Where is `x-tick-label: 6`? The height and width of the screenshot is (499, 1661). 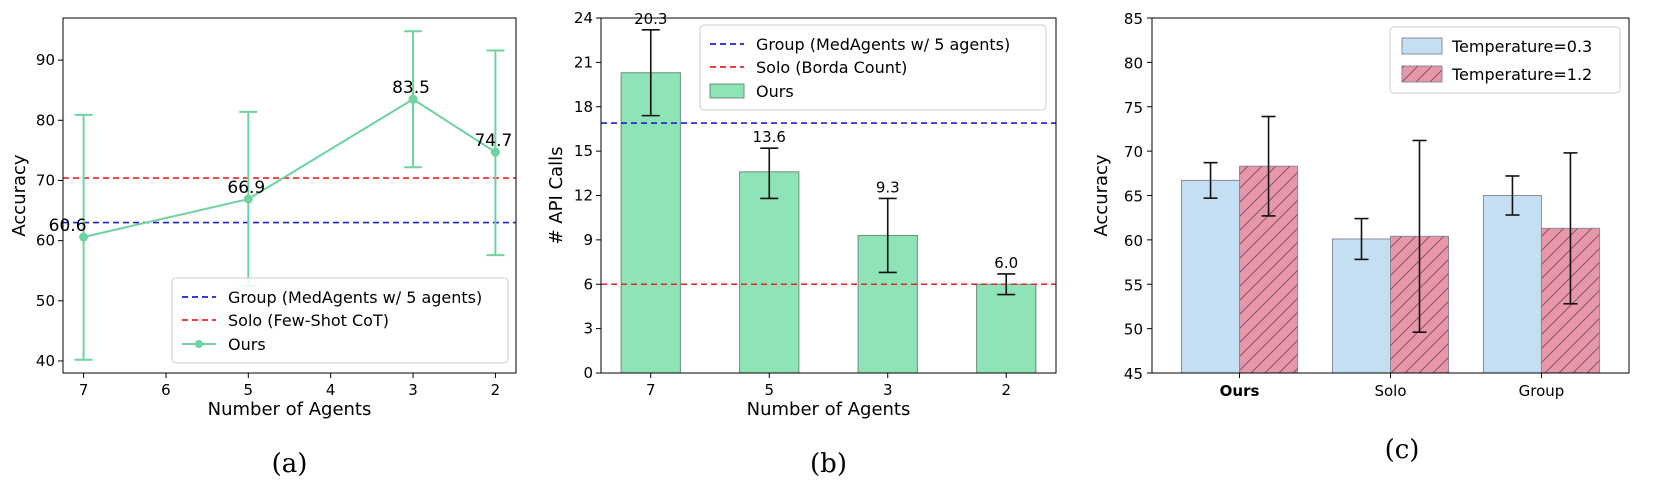
x-tick-label: 6 is located at coordinates (166, 390).